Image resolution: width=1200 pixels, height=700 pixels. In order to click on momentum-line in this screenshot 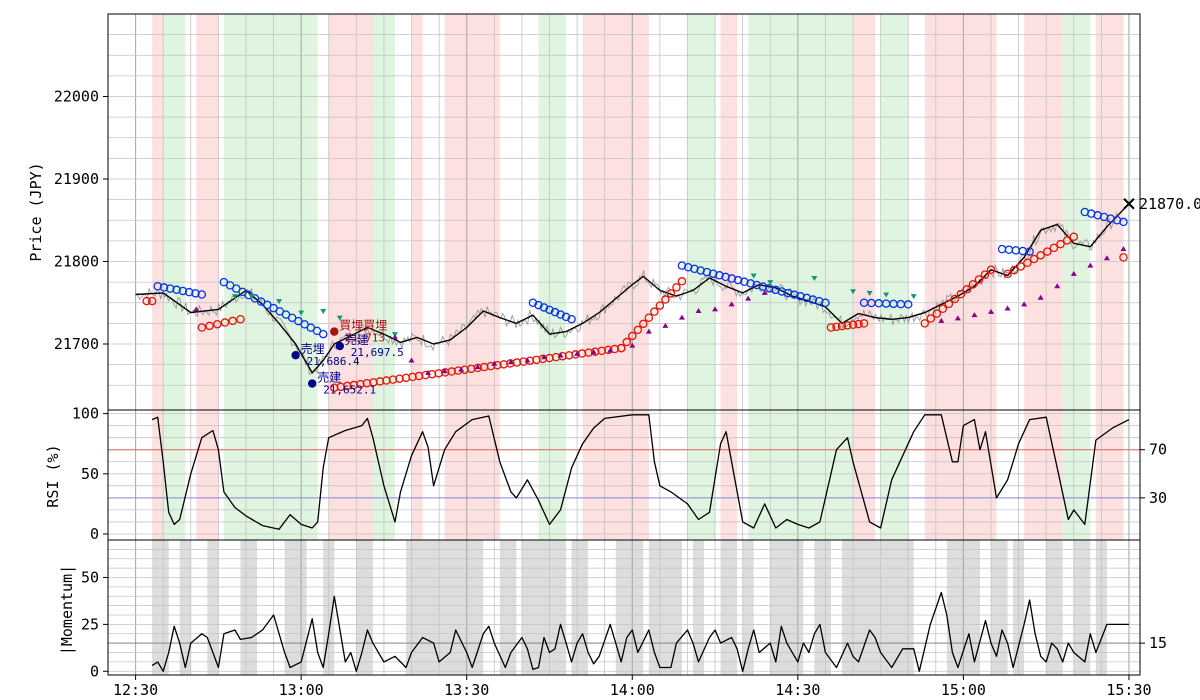, I will do `click(640, 631)`.